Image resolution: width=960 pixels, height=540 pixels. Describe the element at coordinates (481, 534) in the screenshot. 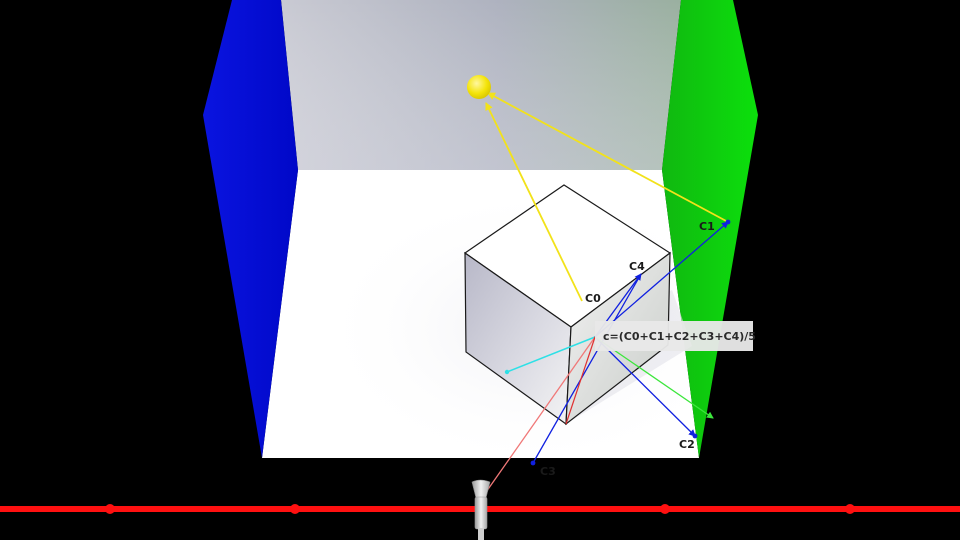

I see `camera-base` at that location.